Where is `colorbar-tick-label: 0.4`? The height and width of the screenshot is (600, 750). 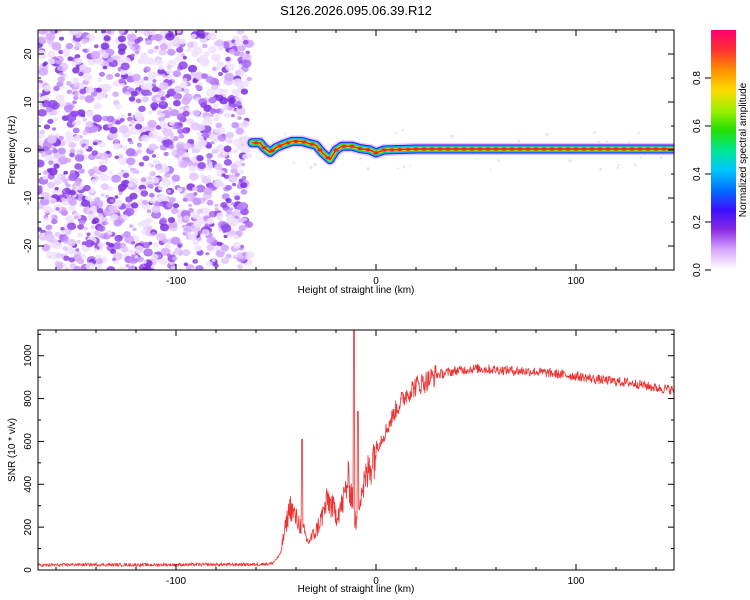 colorbar-tick-label: 0.4 is located at coordinates (697, 174).